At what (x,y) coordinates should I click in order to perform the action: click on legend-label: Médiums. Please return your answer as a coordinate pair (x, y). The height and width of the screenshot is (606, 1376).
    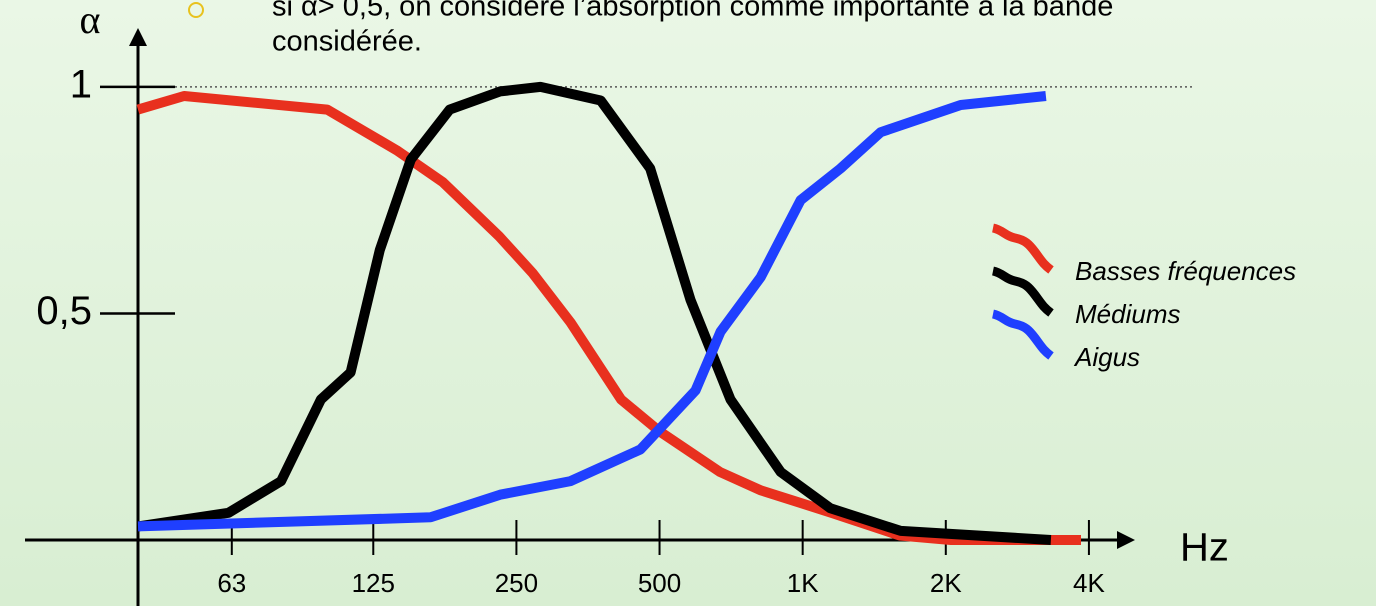
    Looking at the image, I should click on (1127, 314).